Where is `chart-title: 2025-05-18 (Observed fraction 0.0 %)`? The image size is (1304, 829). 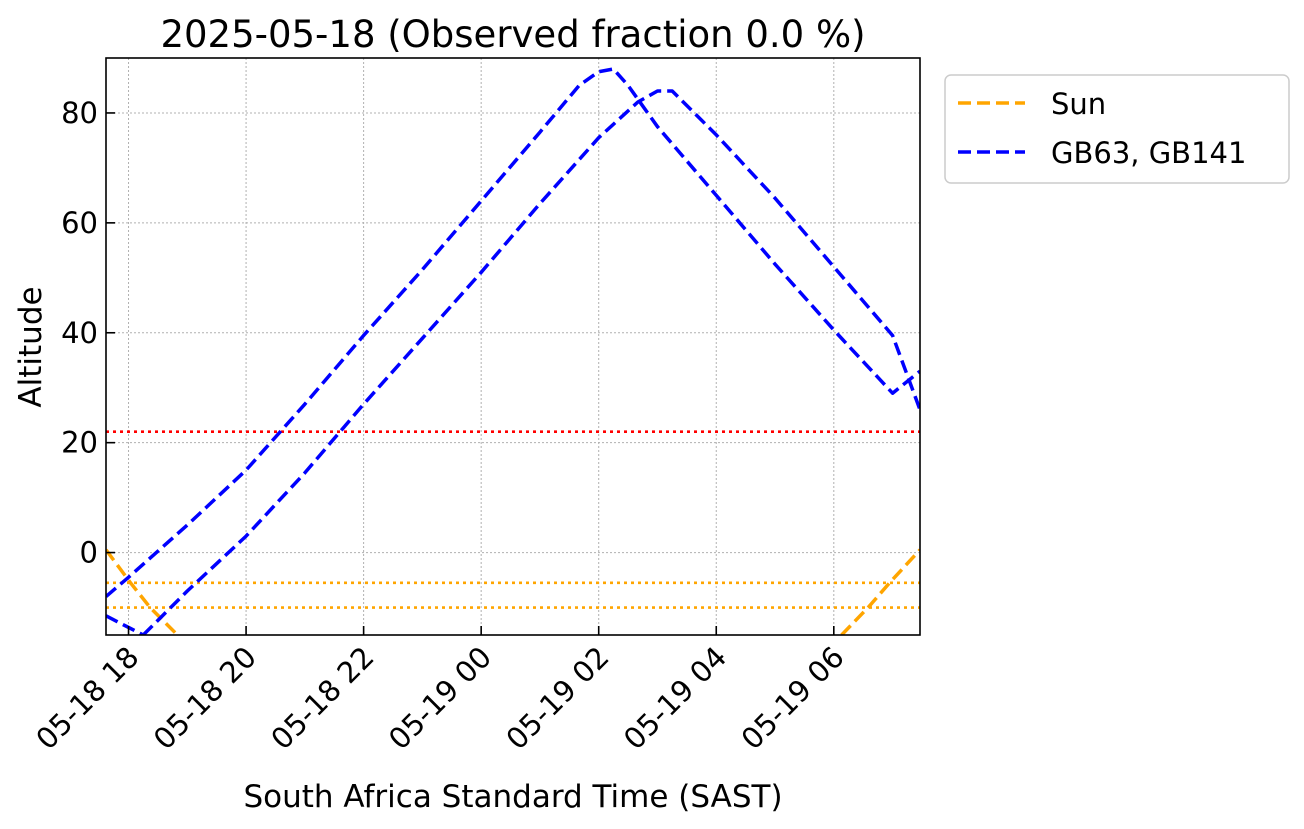
chart-title: 2025-05-18 (Observed fraction 0.0 %) is located at coordinates (512, 34).